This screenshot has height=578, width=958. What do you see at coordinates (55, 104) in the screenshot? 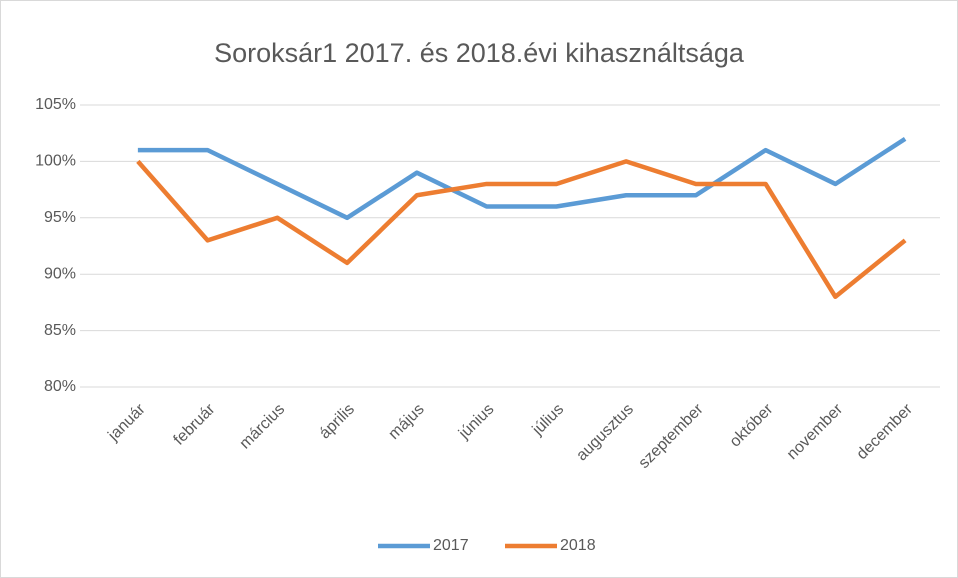
I see `y-tick-label: 105%` at bounding box center [55, 104].